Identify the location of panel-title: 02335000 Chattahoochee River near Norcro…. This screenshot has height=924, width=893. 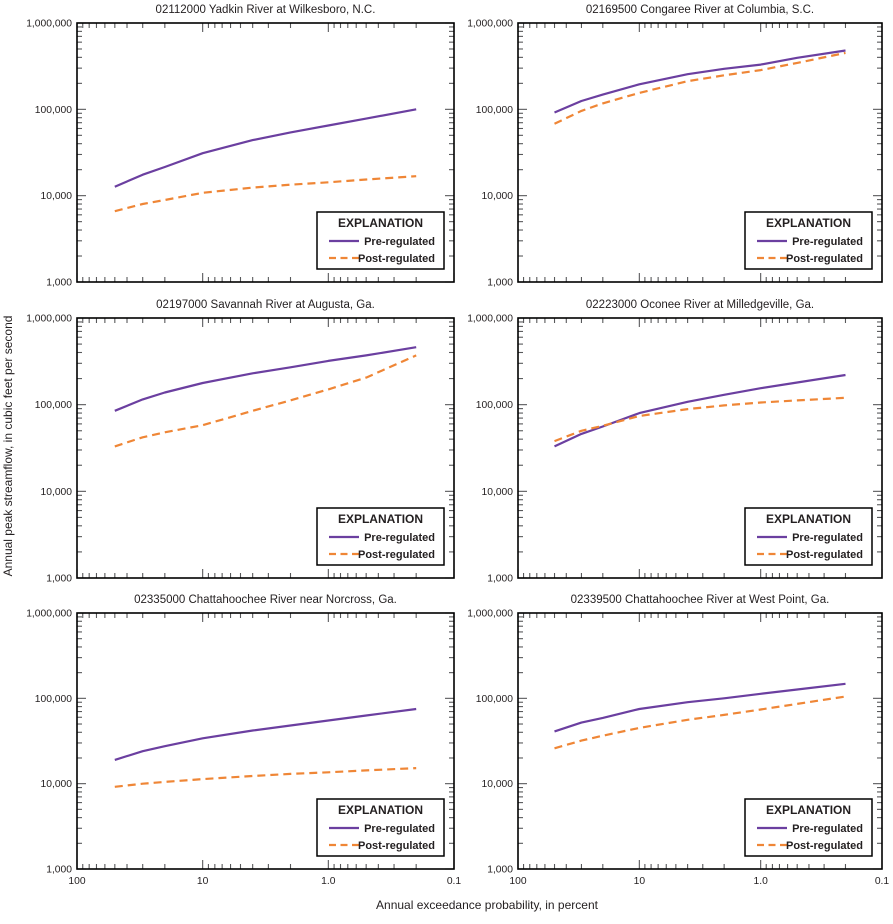
(265, 600).